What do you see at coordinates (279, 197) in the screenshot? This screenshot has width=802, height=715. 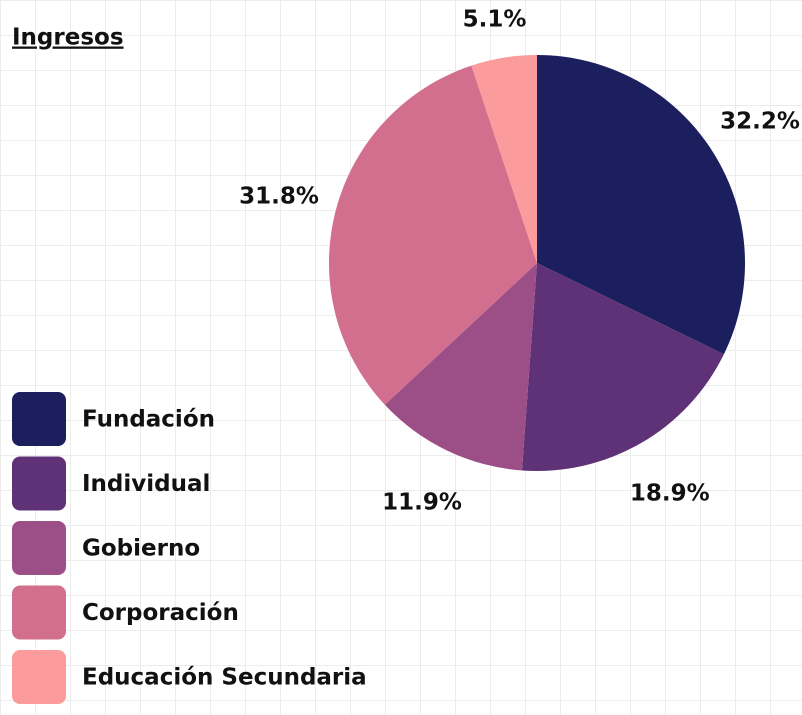 I see `slice-label: 31.8%` at bounding box center [279, 197].